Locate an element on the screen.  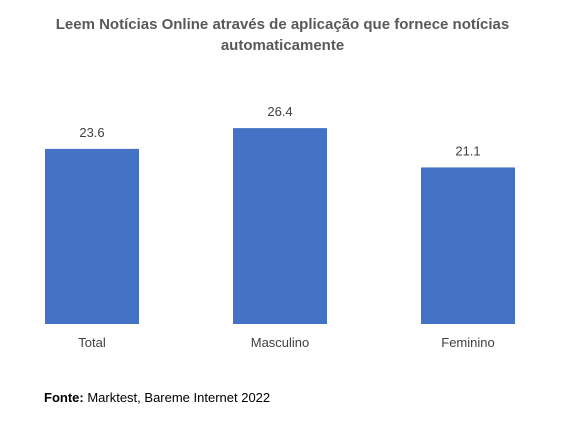
data-label-feminino: 21.1 is located at coordinates (467, 150).